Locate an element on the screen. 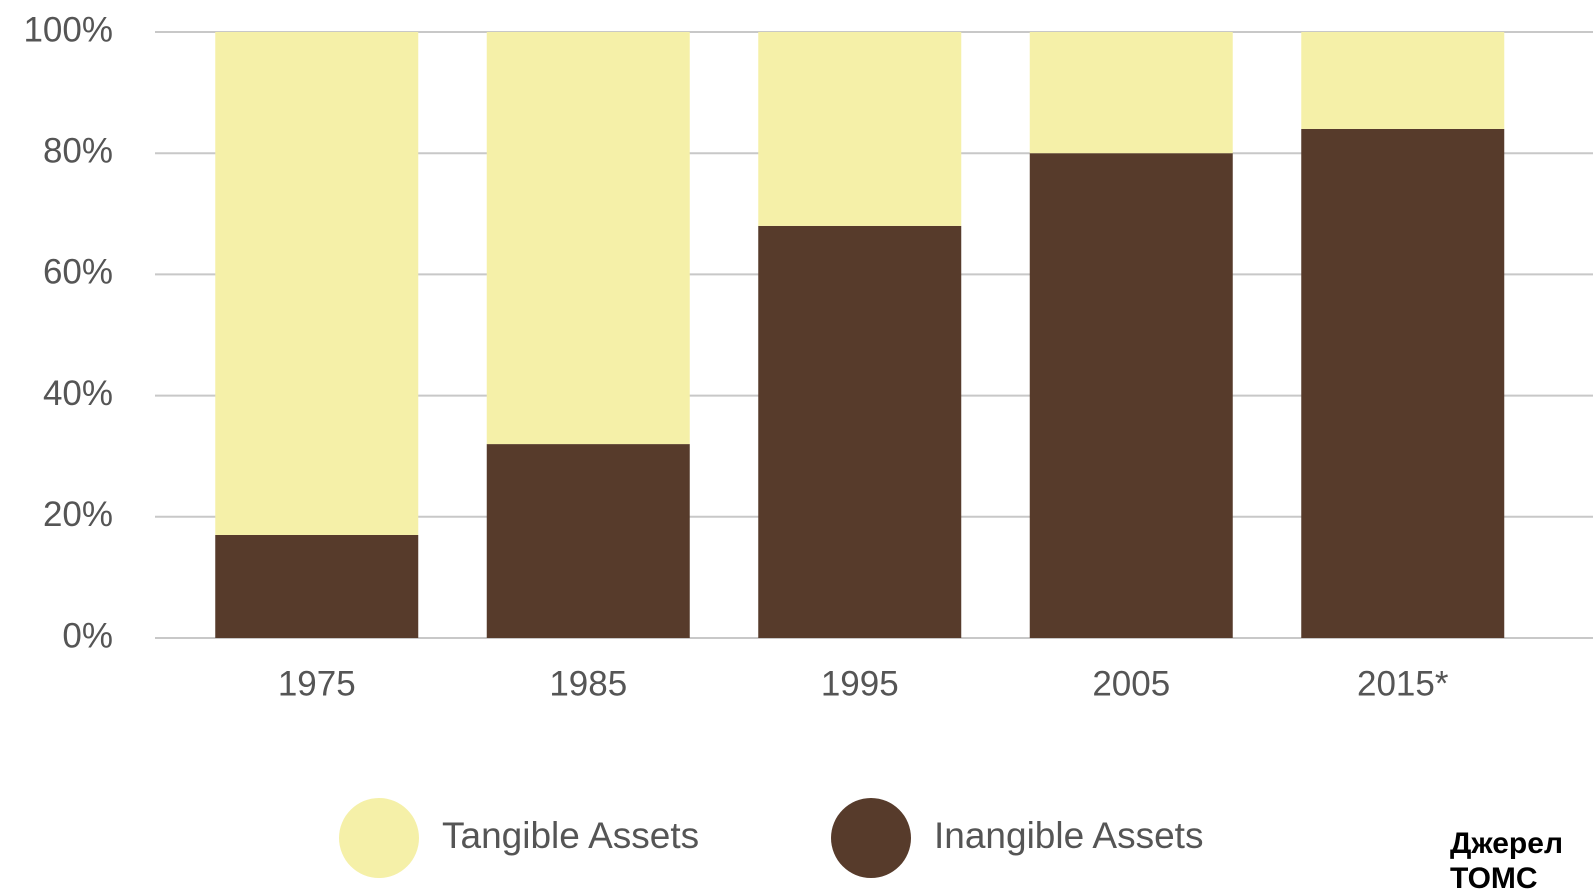 This screenshot has width=1593, height=890. source-note: Джерел is located at coordinates (1506, 843).